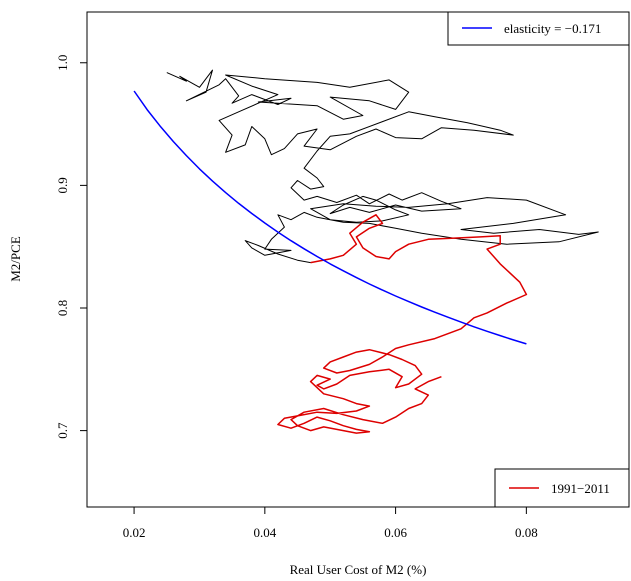 The width and height of the screenshot is (631, 581). Describe the element at coordinates (264, 532) in the screenshot. I see `x-tick-label: 0.04` at that location.